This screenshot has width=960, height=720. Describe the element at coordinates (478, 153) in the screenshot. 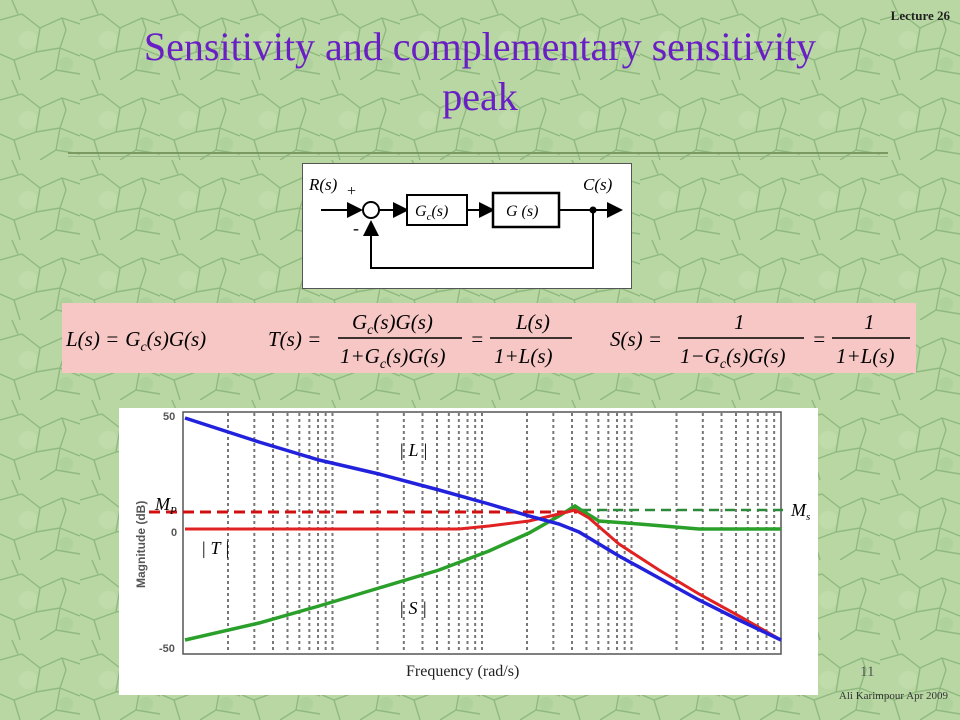

I see `title-divider` at that location.